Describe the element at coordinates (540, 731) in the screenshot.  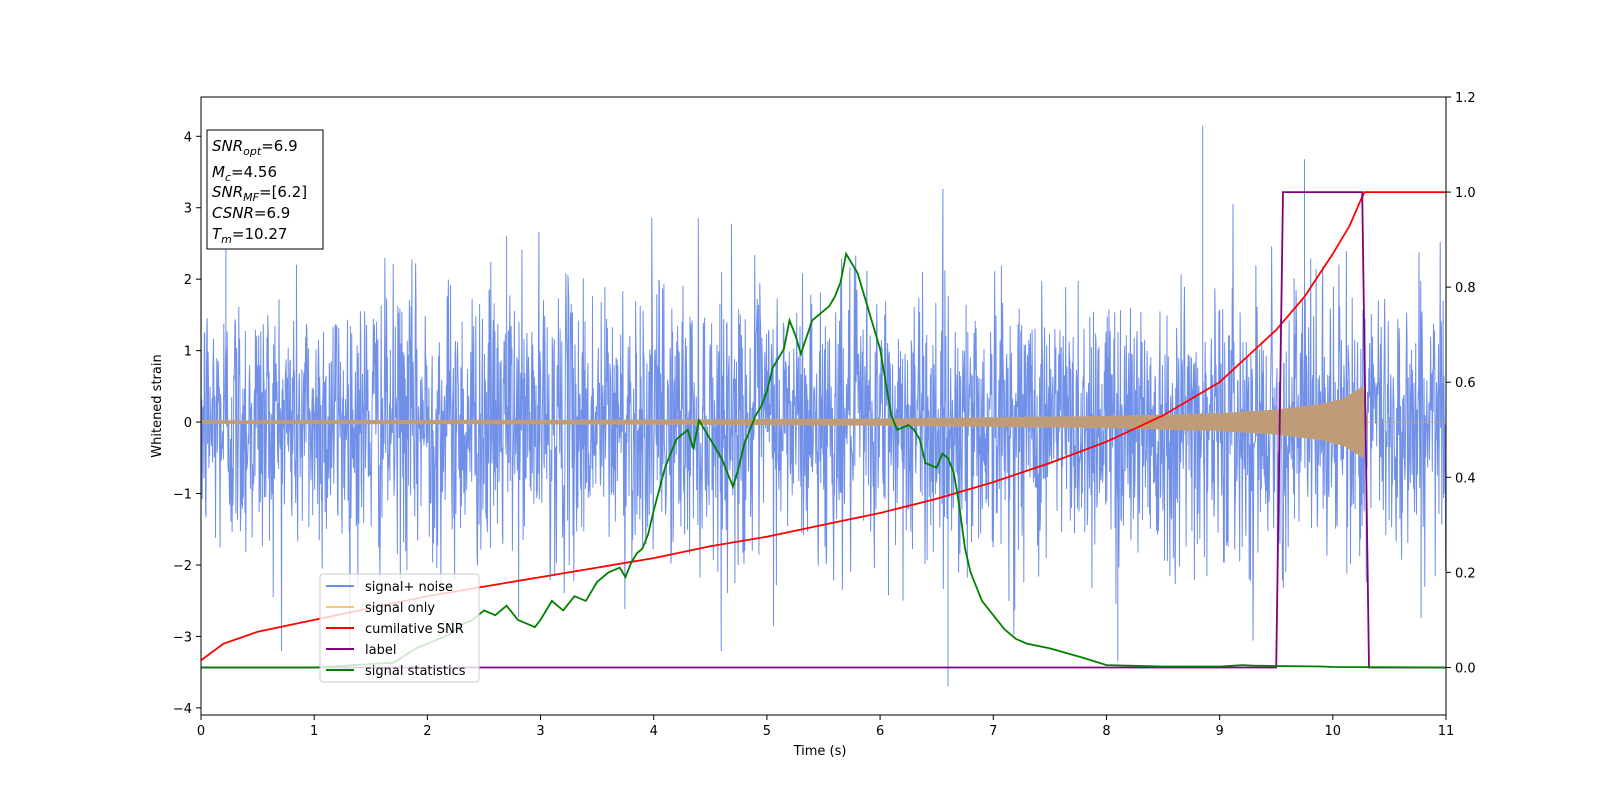
I see `x-tick-label: 3` at that location.